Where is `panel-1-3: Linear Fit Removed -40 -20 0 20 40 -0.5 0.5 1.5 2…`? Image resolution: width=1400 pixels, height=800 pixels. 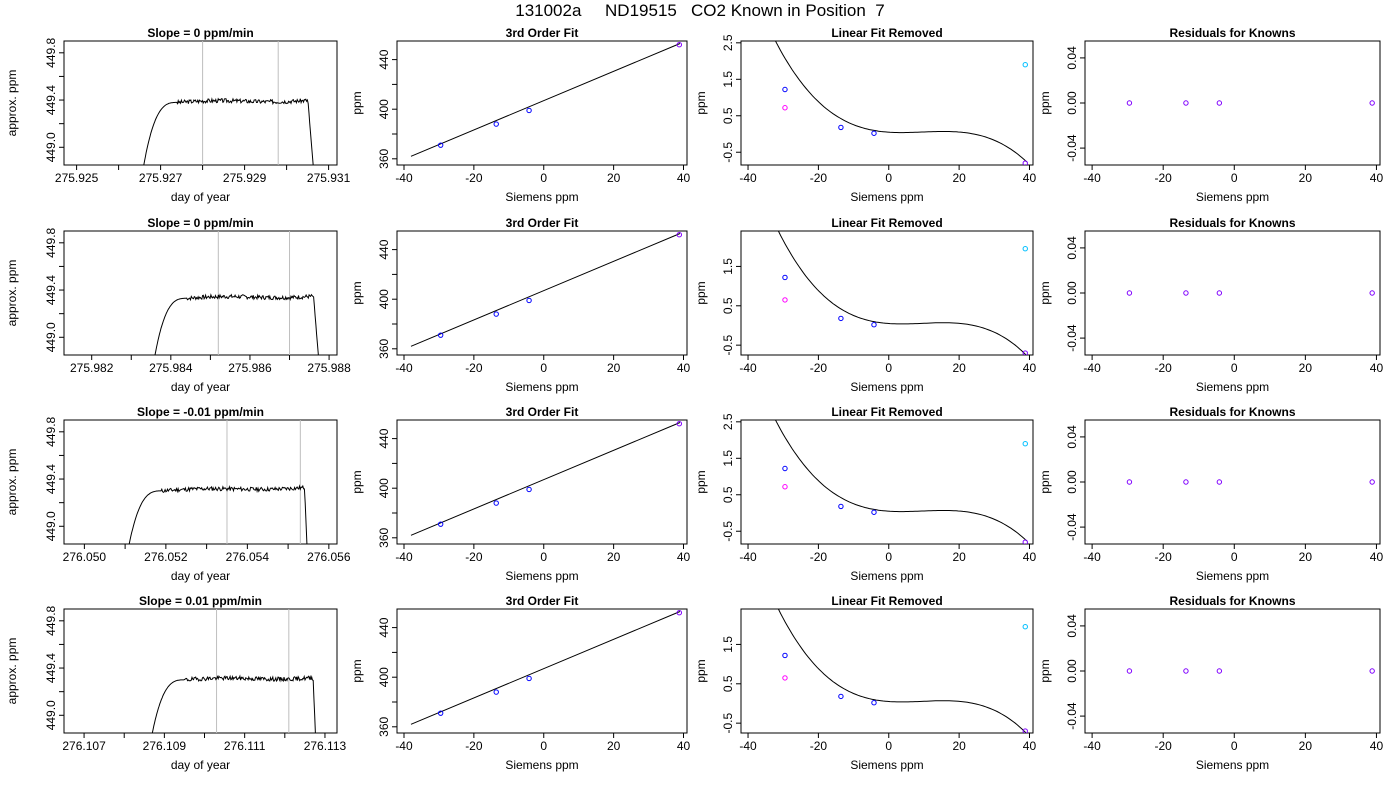 panel-1-3: Linear Fit Removed -40 -20 0 20 40 -0.5 0.5 1.5 2… is located at coordinates (865, 115).